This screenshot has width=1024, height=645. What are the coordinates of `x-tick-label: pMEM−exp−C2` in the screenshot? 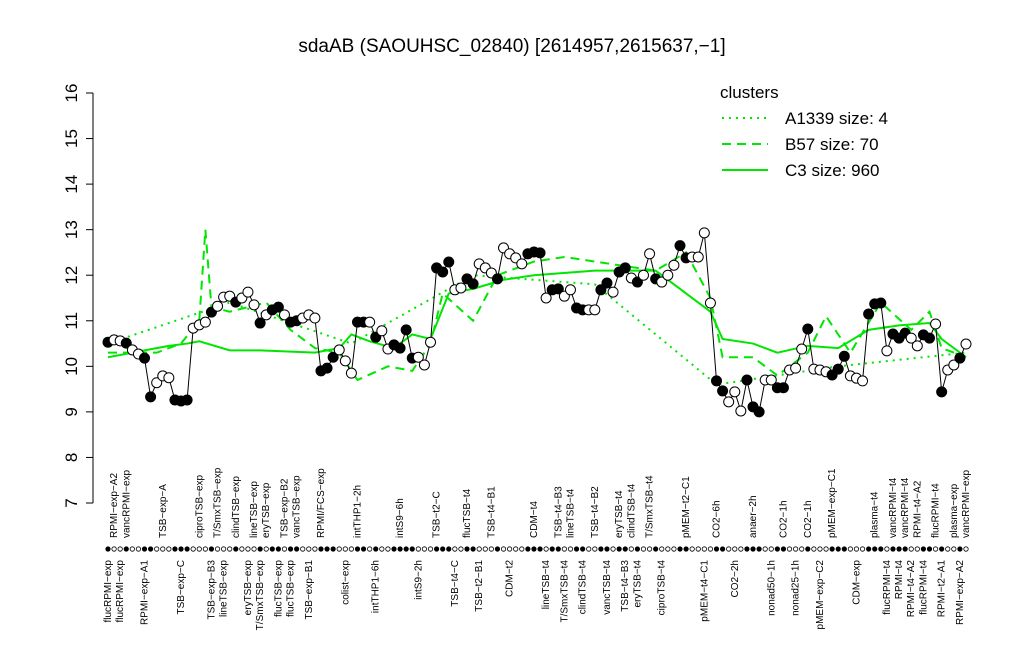 It's located at (820, 595).